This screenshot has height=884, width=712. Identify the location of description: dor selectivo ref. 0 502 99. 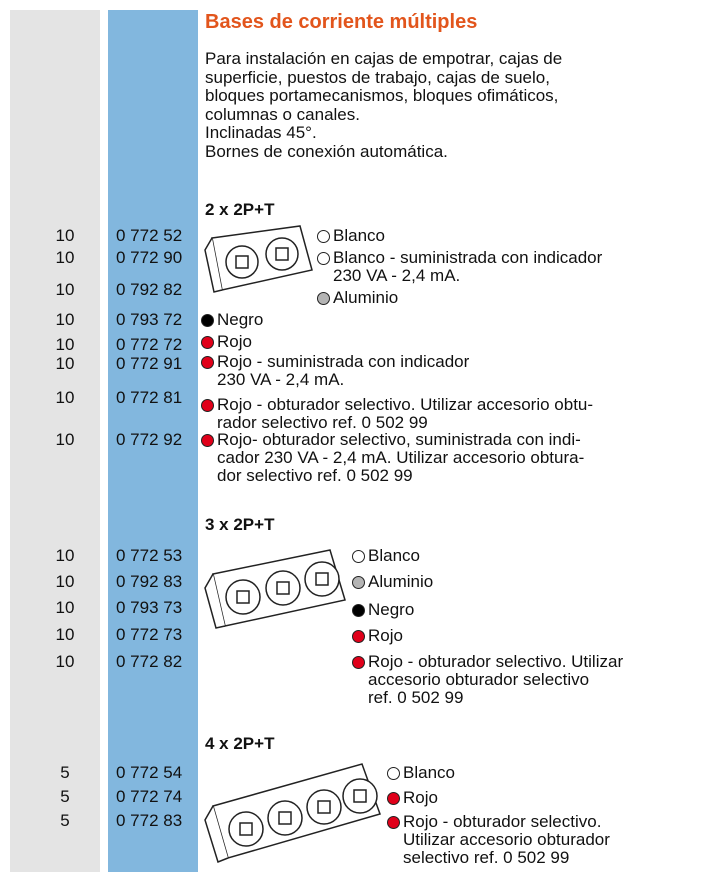
(315, 475).